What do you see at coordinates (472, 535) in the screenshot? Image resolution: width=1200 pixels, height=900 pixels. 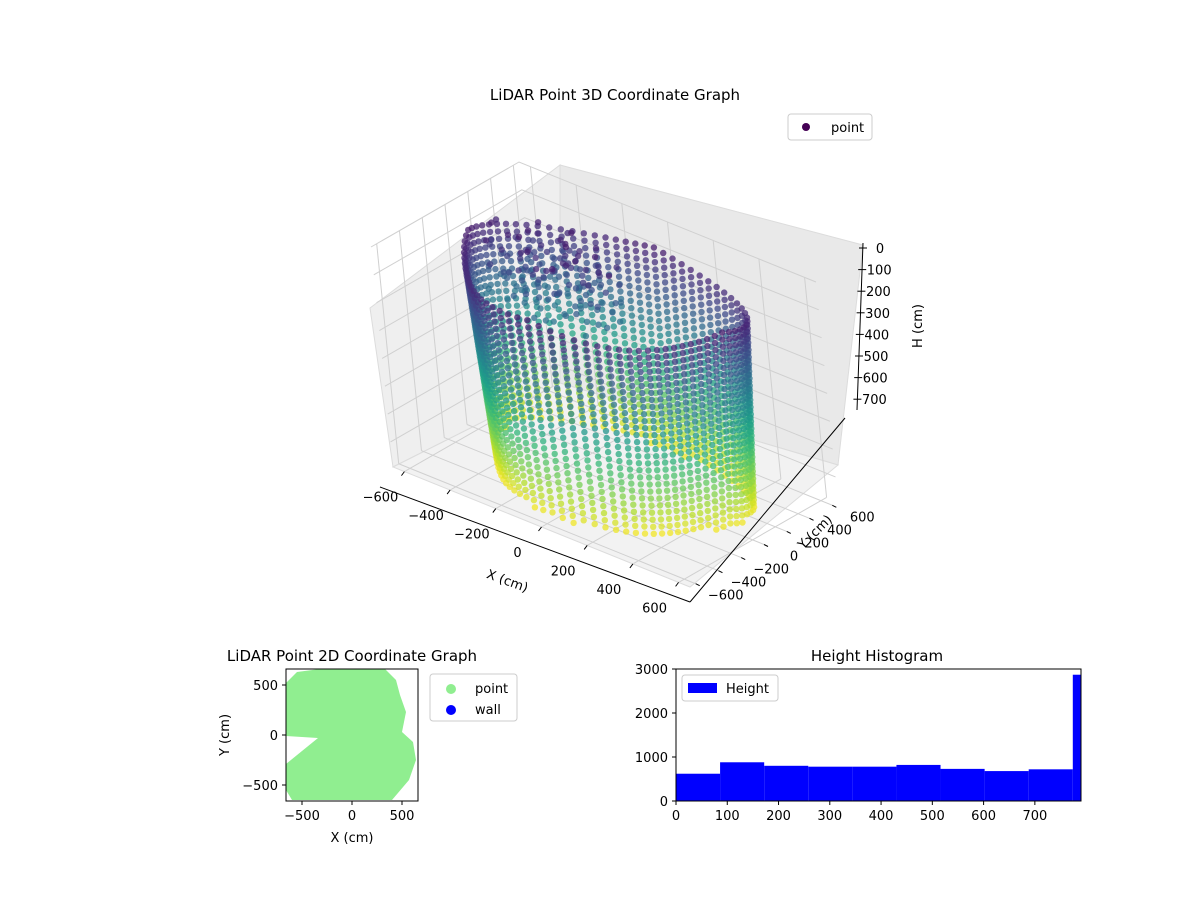 I see `x-tick-label: −200` at bounding box center [472, 535].